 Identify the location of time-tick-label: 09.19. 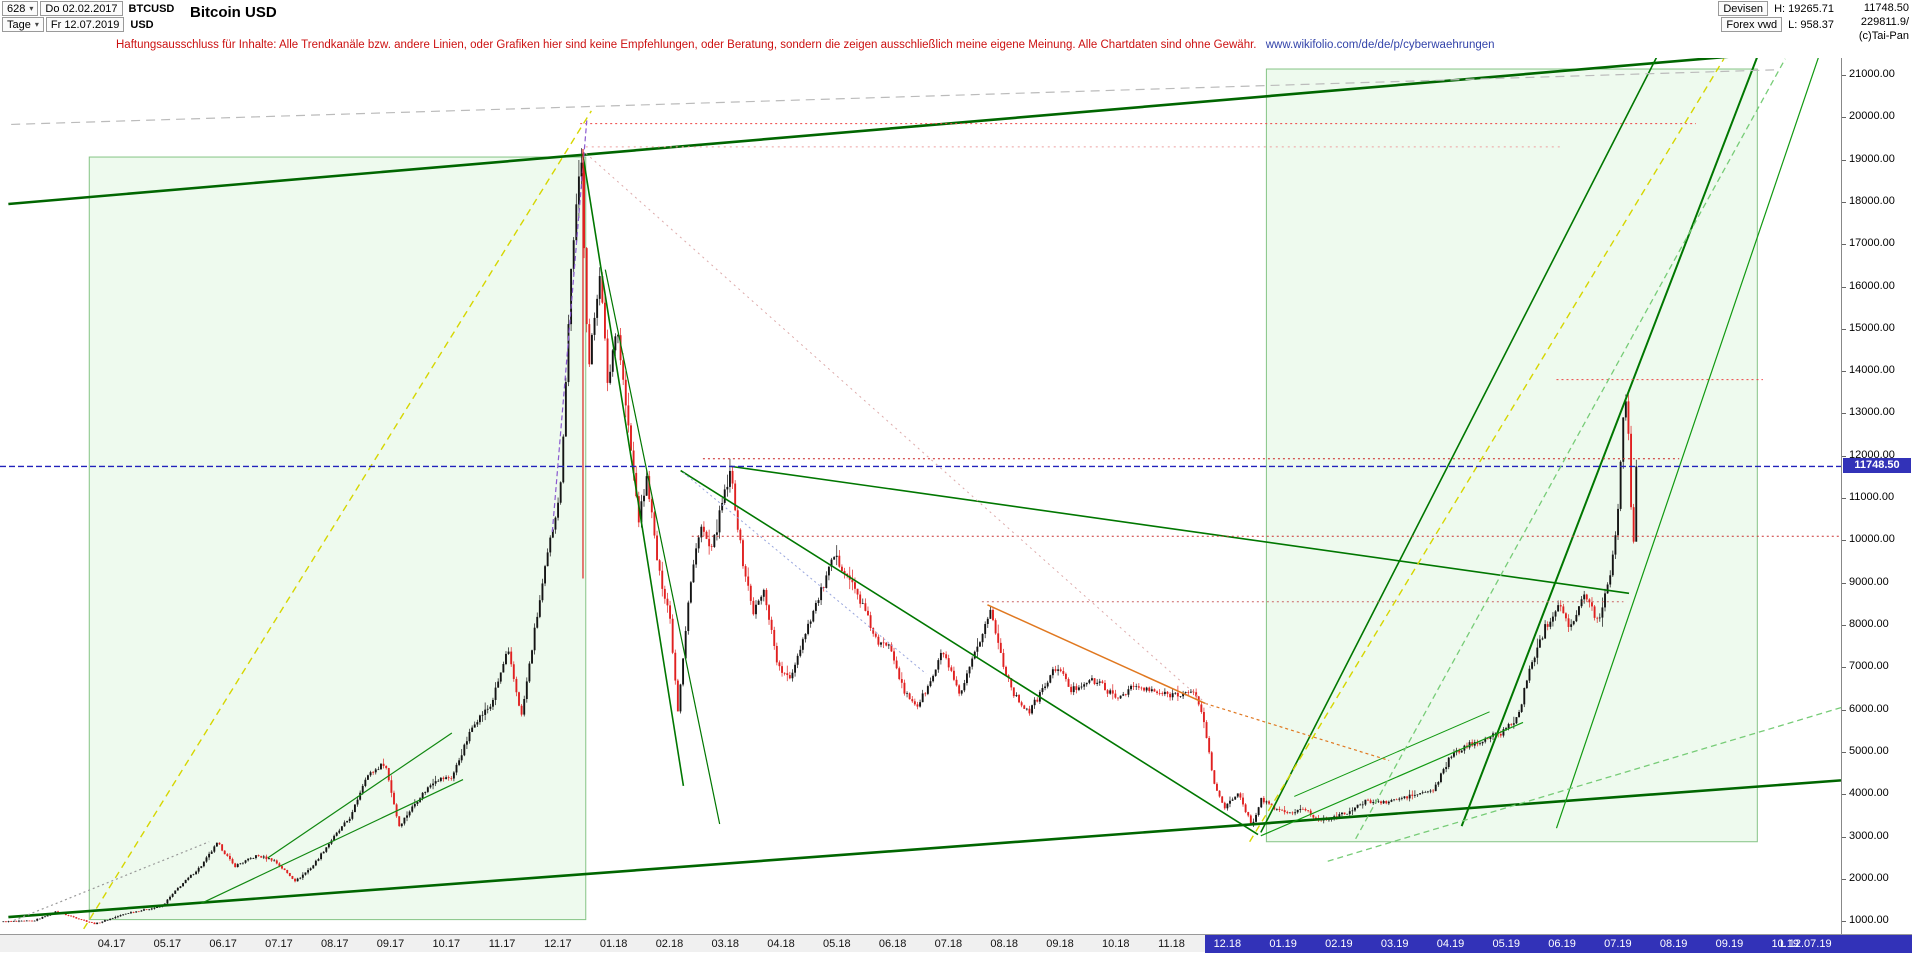
(1729, 944).